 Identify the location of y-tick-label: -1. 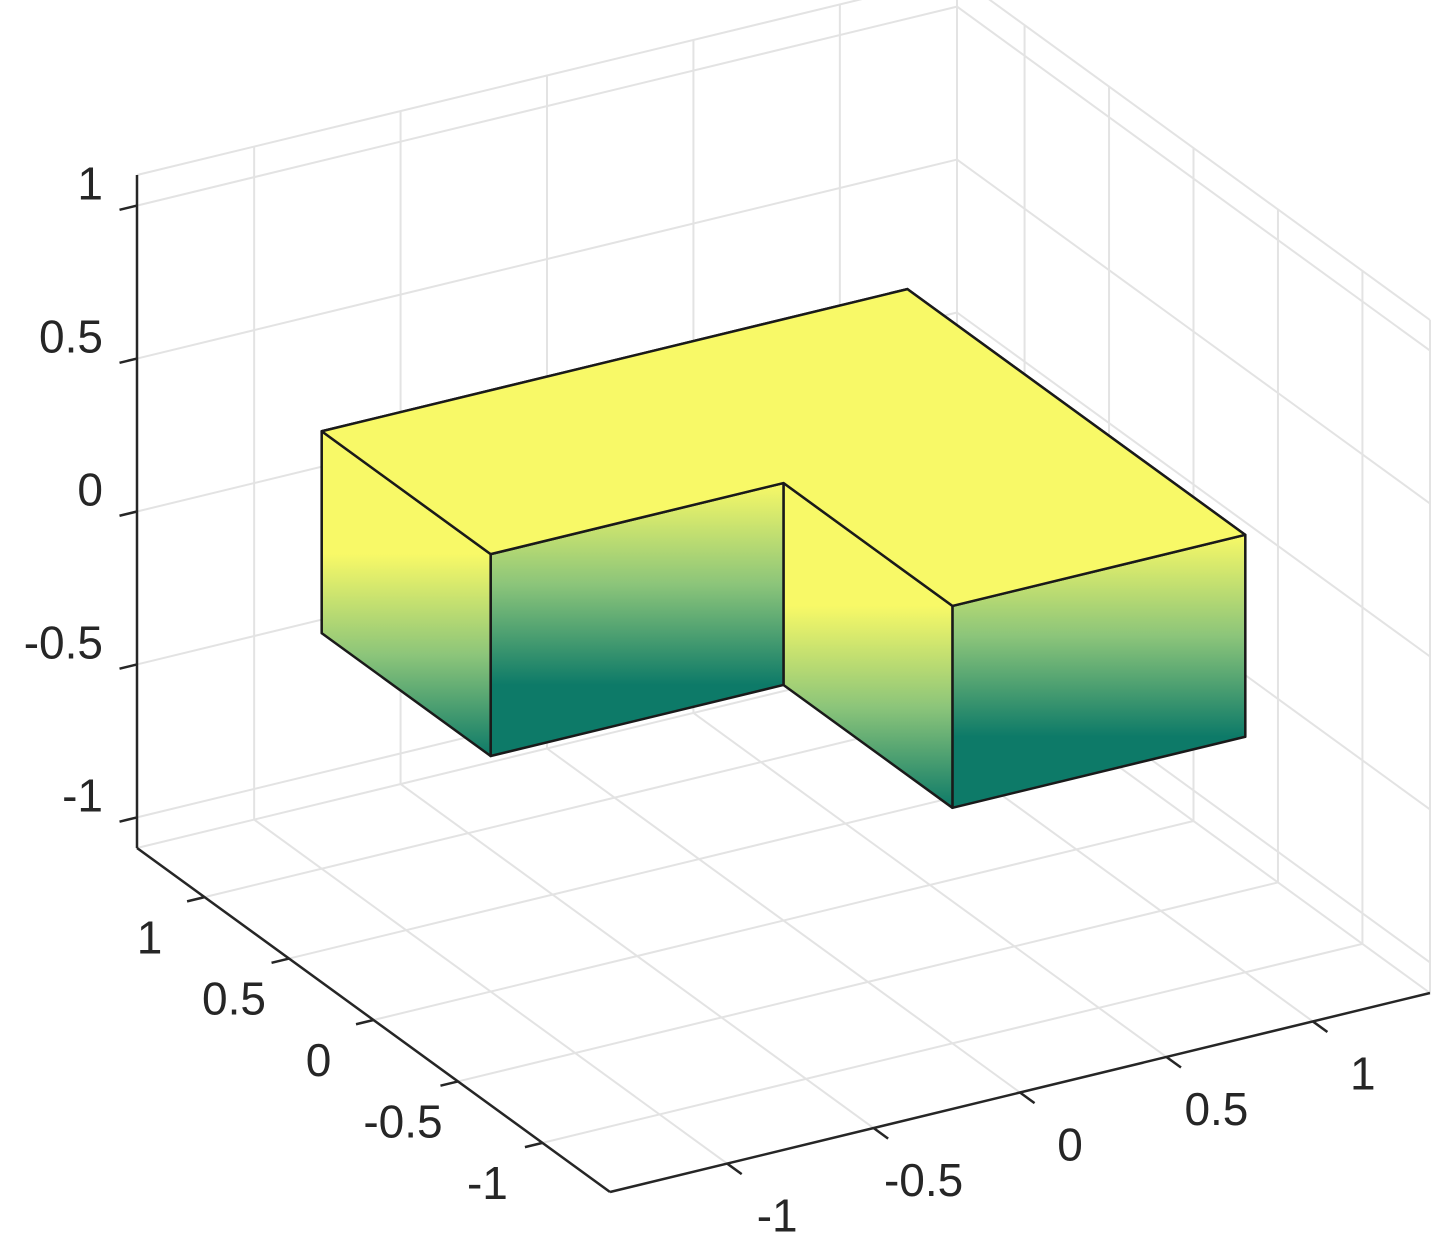
(487, 1183).